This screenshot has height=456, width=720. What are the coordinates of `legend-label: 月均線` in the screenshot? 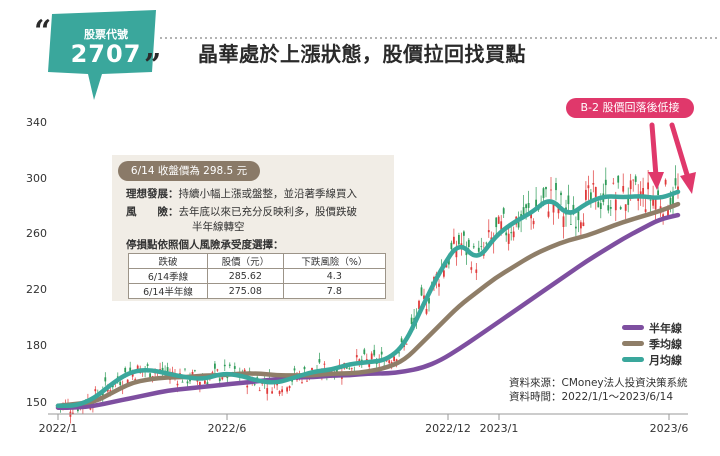 It's located at (665, 360).